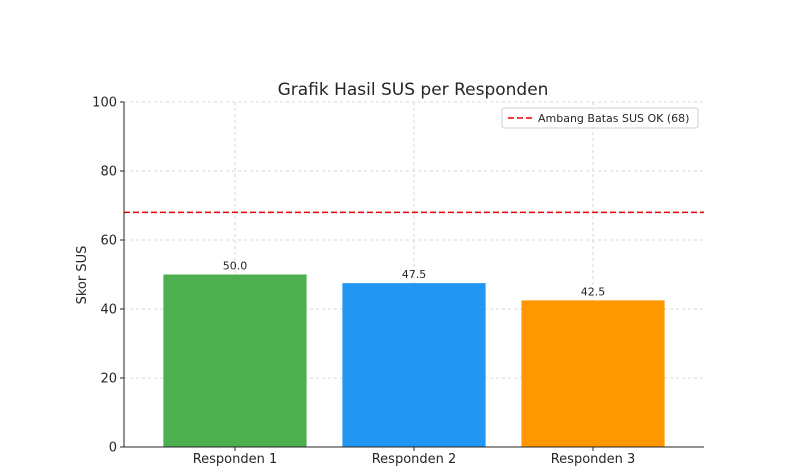 The height and width of the screenshot is (474, 809). What do you see at coordinates (613, 118) in the screenshot?
I see `legend-entry-label: Ambang Batas SUS OK (68)` at bounding box center [613, 118].